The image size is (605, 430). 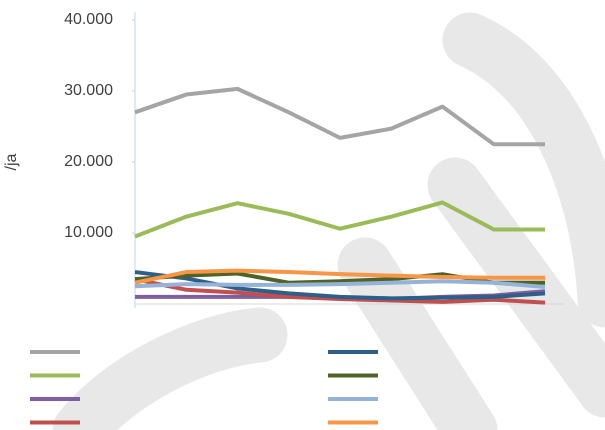 I want to click on y-tick-label: 20.000, so click(x=88, y=161).